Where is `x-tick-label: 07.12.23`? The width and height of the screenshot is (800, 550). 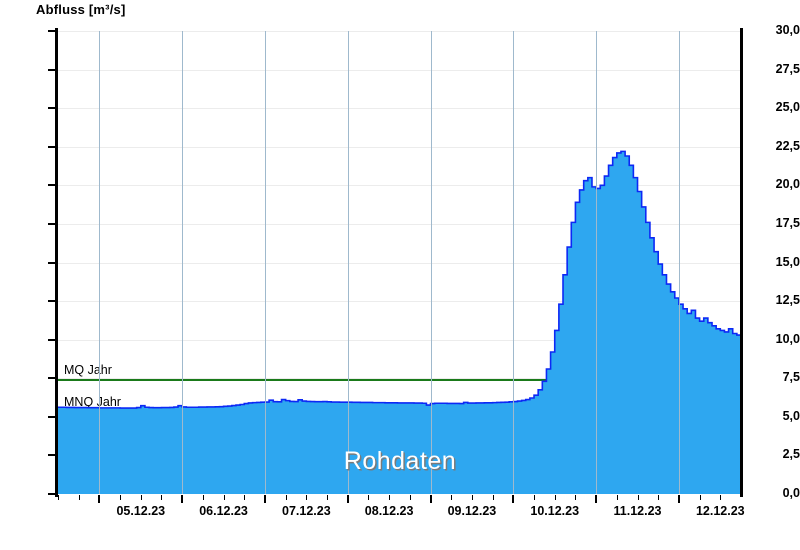
x-tick-label: 07.12.23 is located at coordinates (306, 511).